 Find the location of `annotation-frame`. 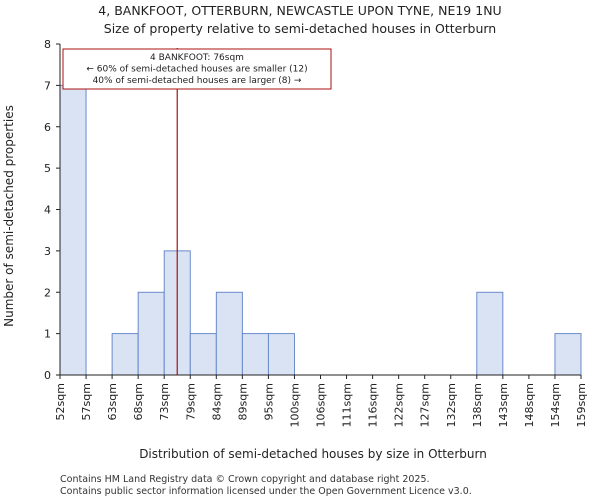

annotation-frame is located at coordinates (197, 69).